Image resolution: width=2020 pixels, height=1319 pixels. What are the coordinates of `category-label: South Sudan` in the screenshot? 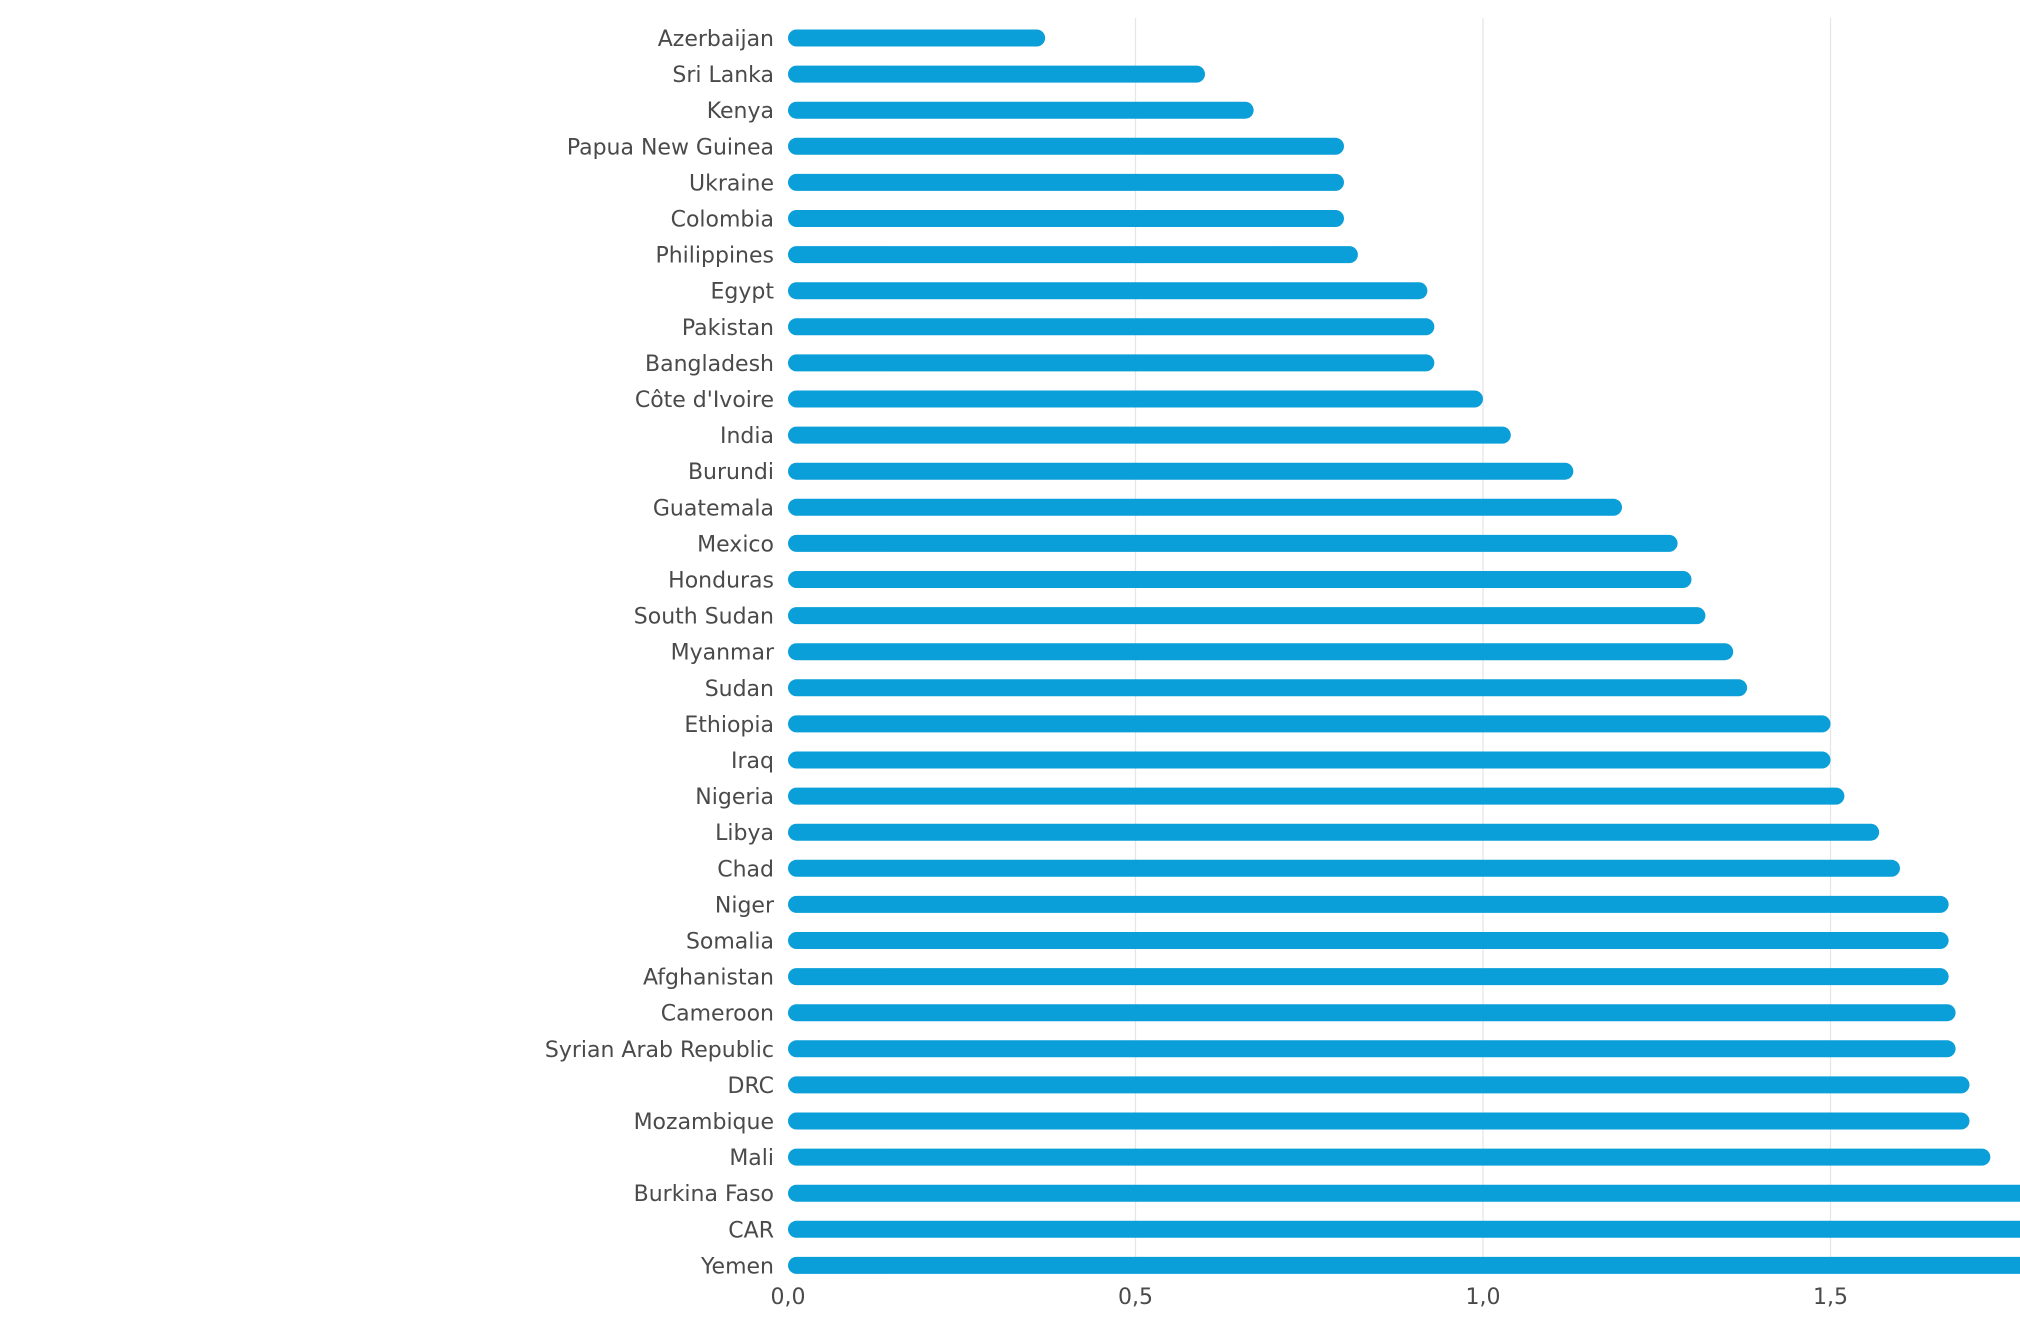 It's located at (704, 617).